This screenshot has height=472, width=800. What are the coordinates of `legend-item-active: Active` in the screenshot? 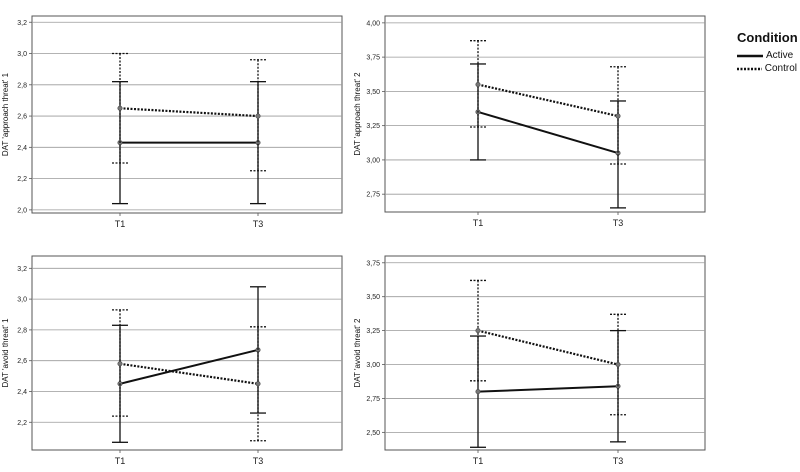 It's located at (767, 55).